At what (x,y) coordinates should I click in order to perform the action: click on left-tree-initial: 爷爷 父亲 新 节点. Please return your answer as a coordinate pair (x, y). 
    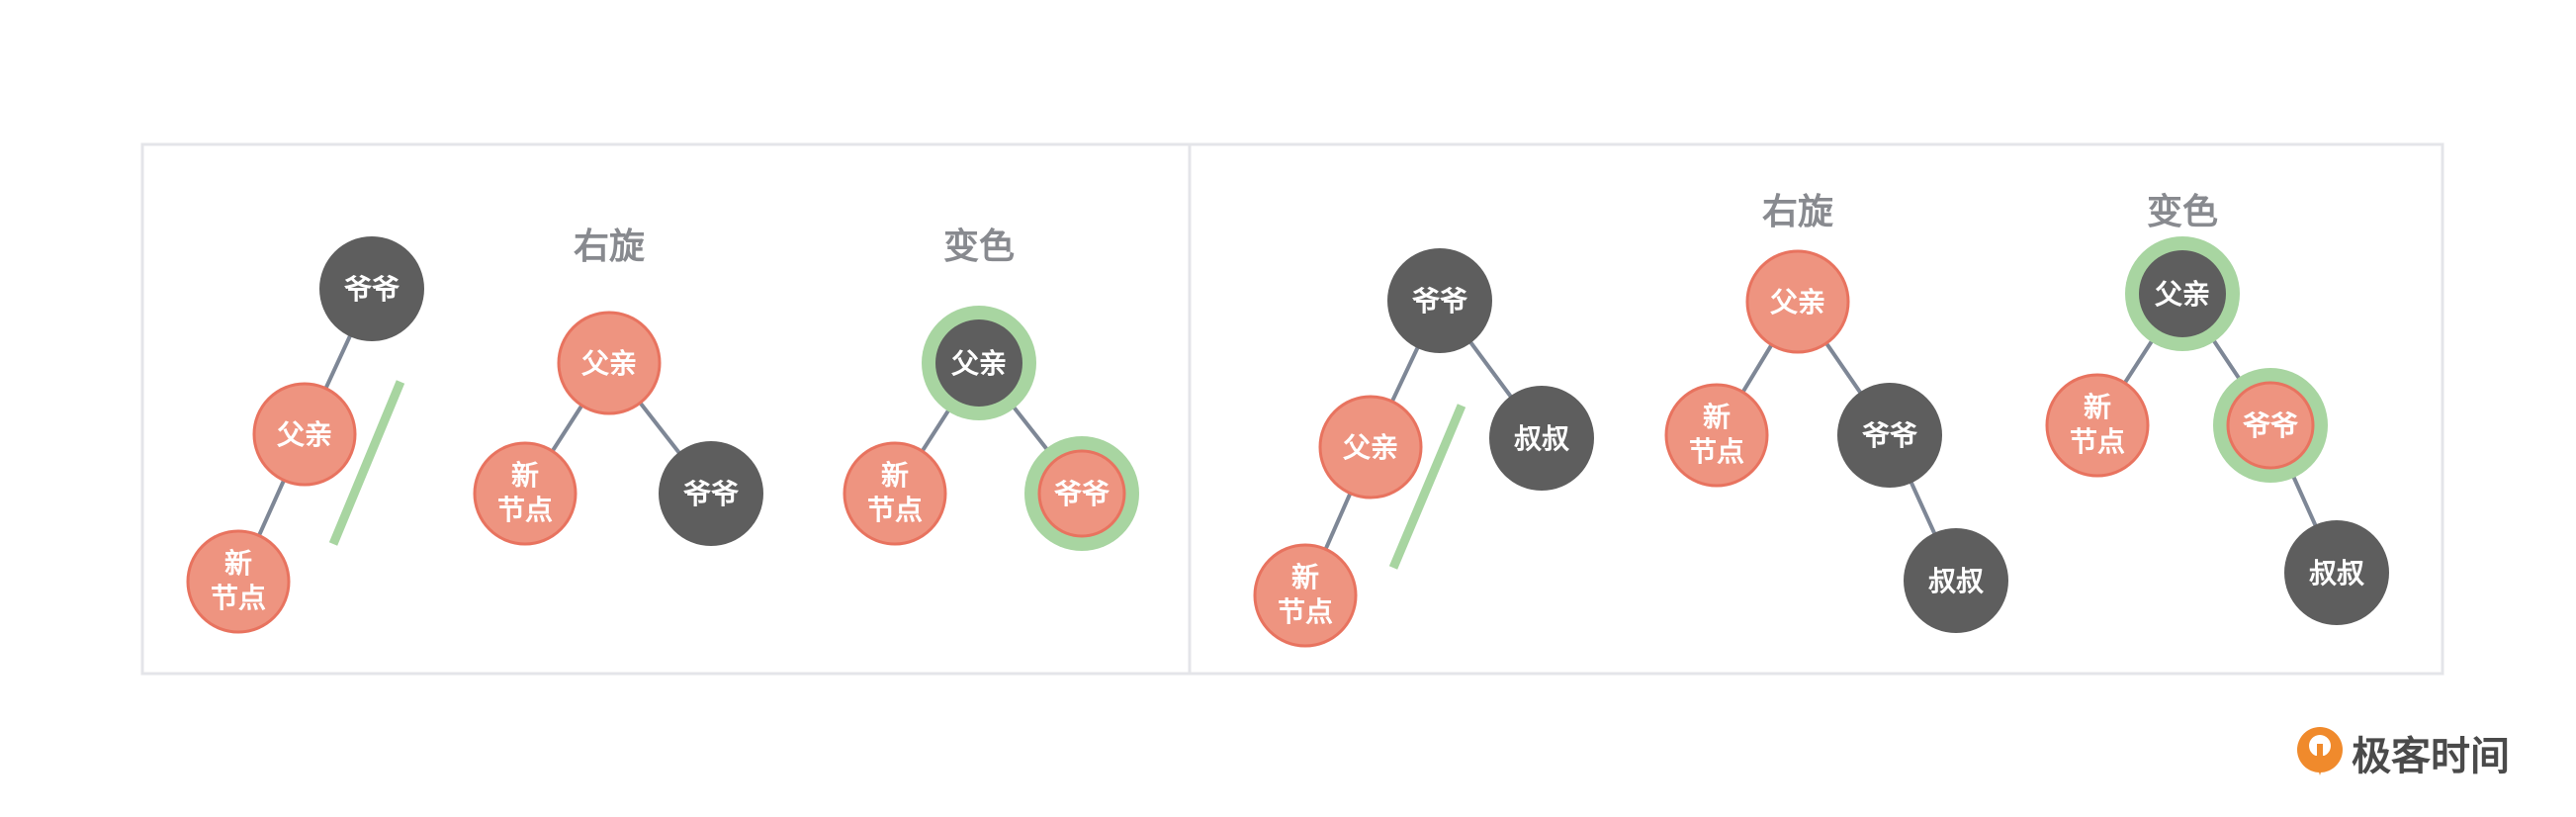
    Looking at the image, I should click on (305, 435).